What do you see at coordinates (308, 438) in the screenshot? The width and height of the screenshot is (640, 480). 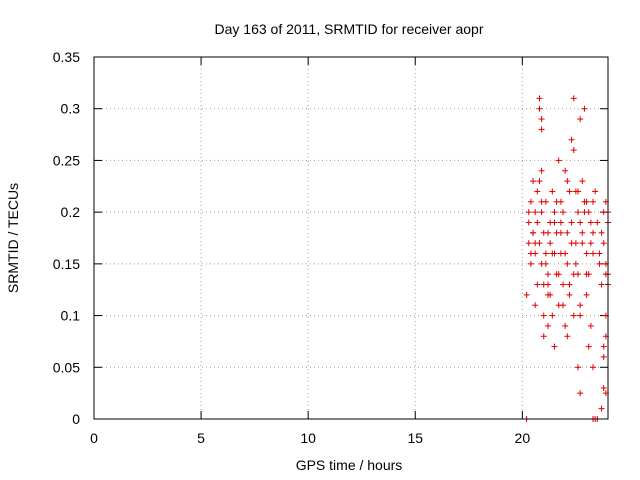 I see `x-tick-label: 10` at bounding box center [308, 438].